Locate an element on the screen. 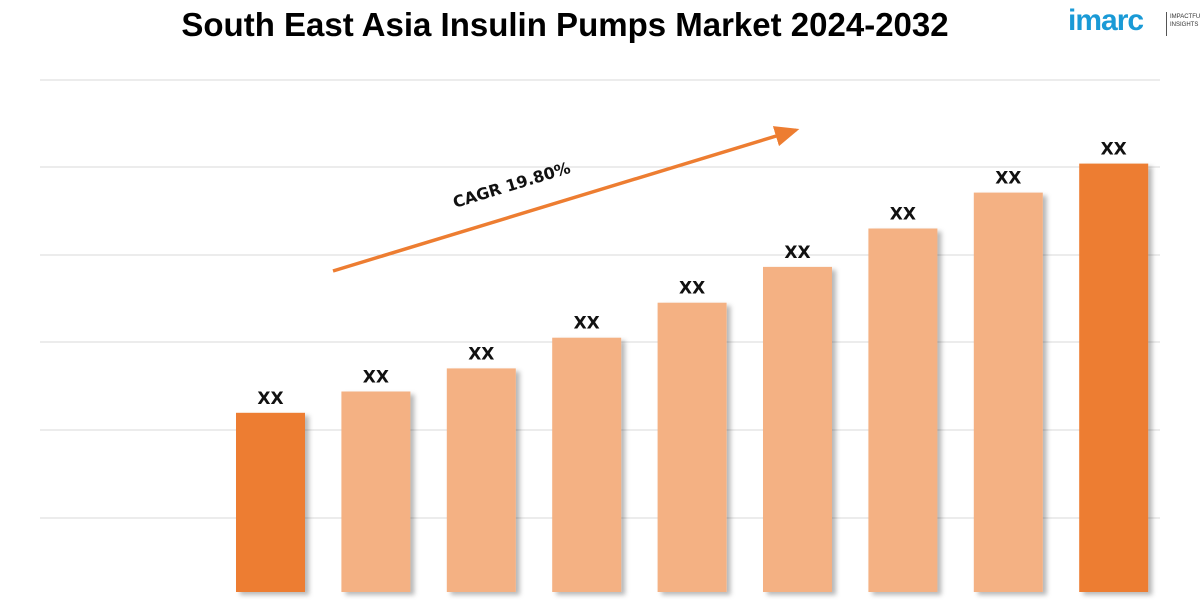 The image size is (1200, 600). data-label-2028: XX is located at coordinates (692, 289).